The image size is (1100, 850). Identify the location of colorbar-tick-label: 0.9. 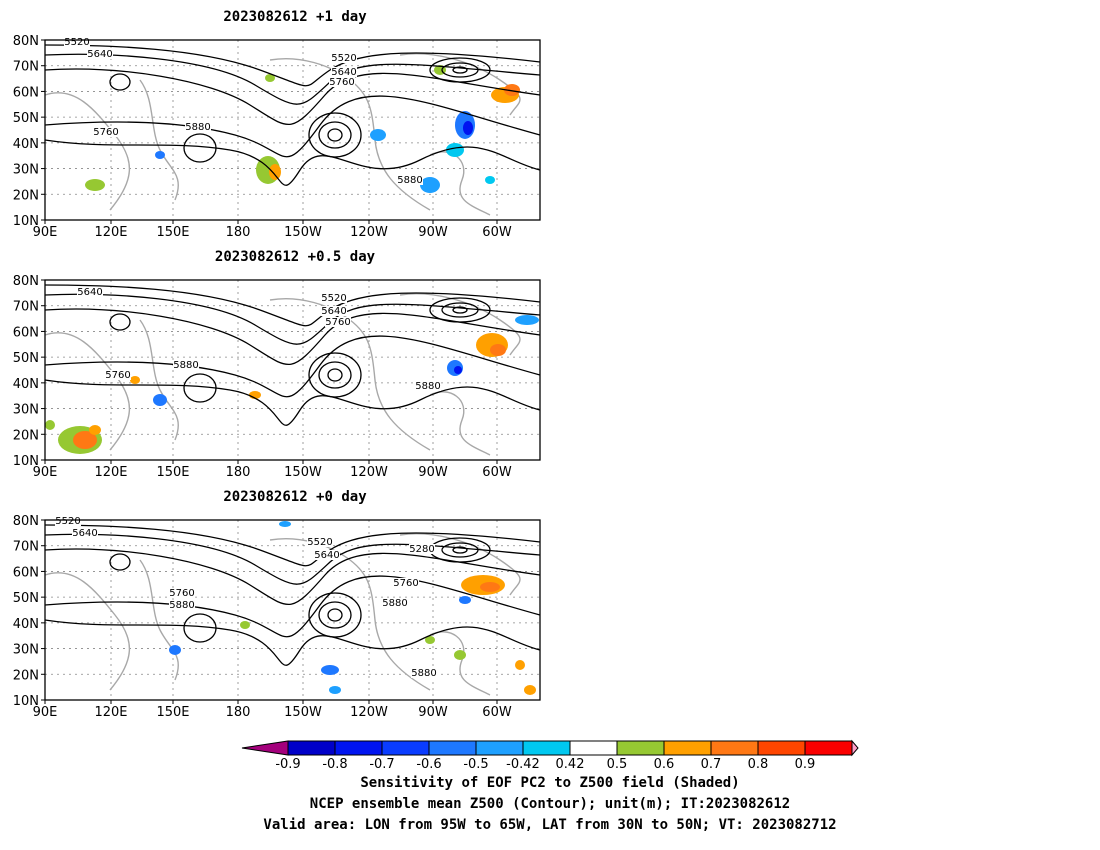
(805, 764).